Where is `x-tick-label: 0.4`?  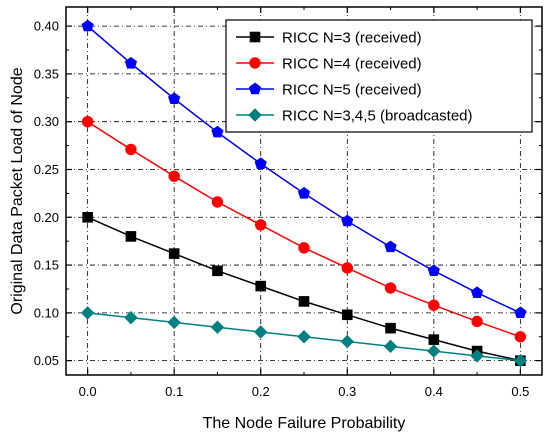 x-tick-label: 0.4 is located at coordinates (434, 391).